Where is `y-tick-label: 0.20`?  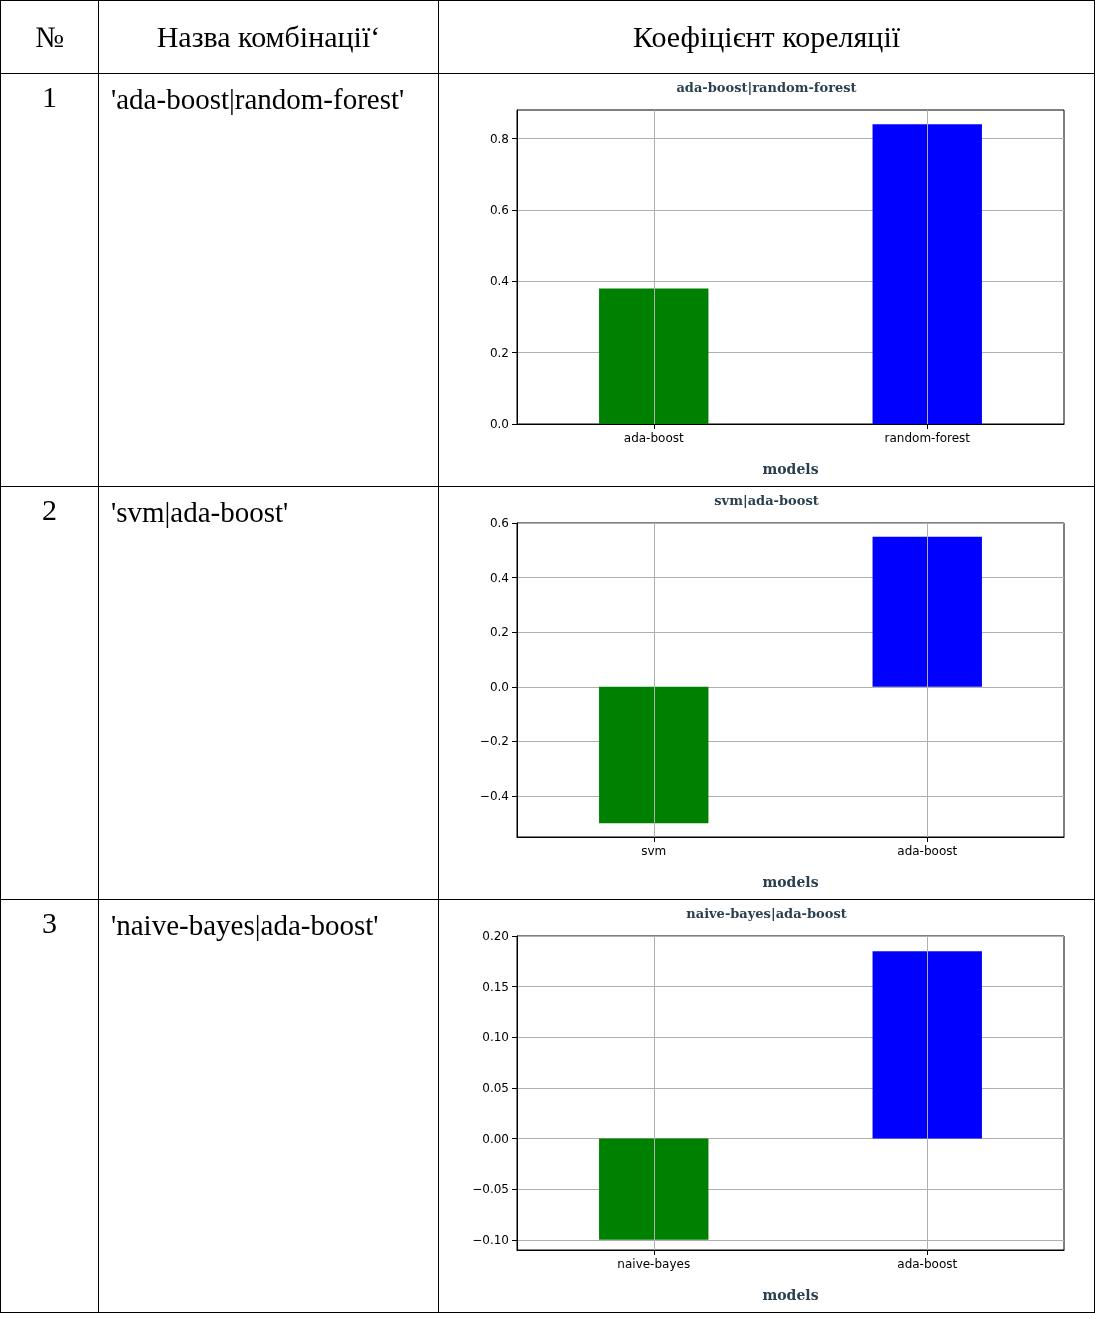 y-tick-label: 0.20 is located at coordinates (495, 936).